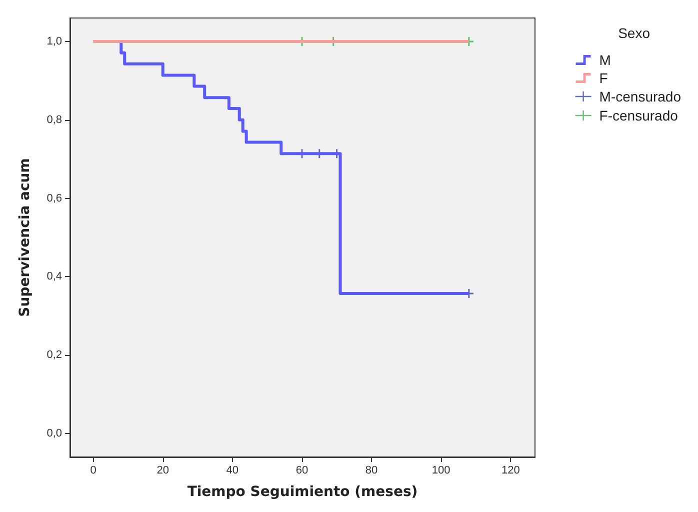  What do you see at coordinates (441, 470) in the screenshot?
I see `x-tick-label: 100` at bounding box center [441, 470].